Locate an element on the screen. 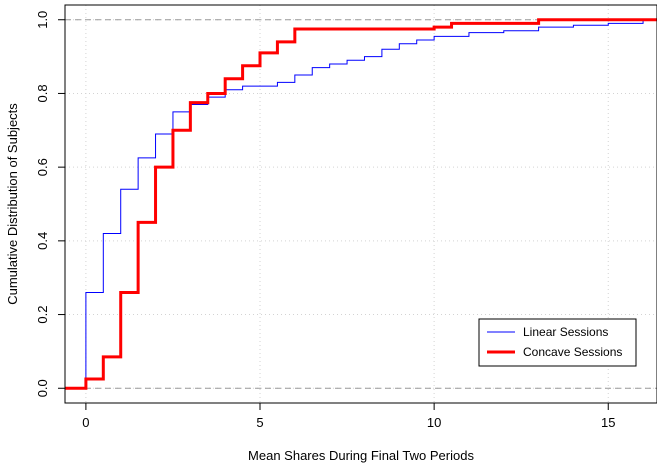  legend: Linear Sessions Concave Sessions is located at coordinates (557, 342).